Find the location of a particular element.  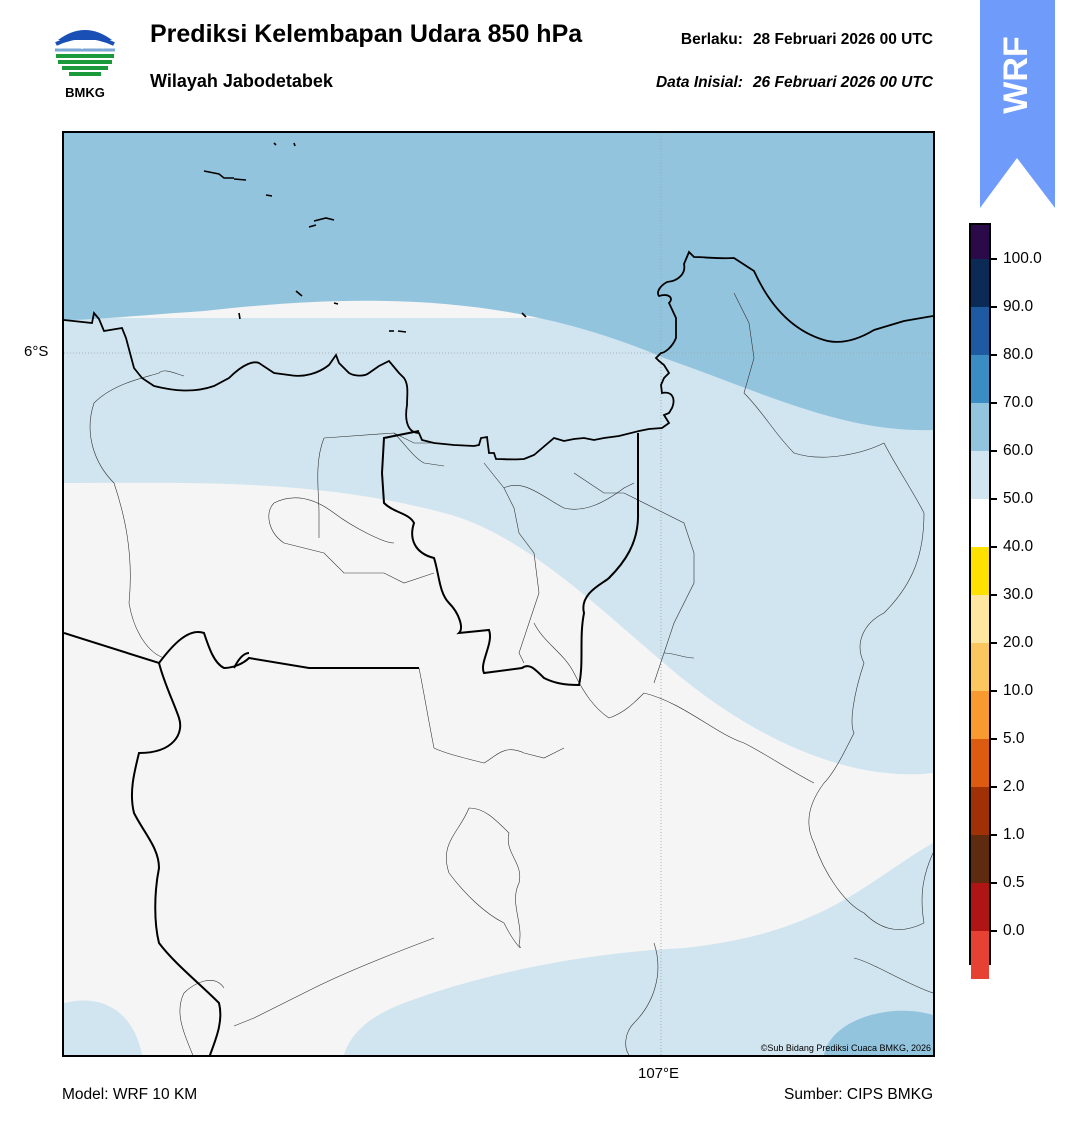

logo-text: BMKG is located at coordinates (85, 92).